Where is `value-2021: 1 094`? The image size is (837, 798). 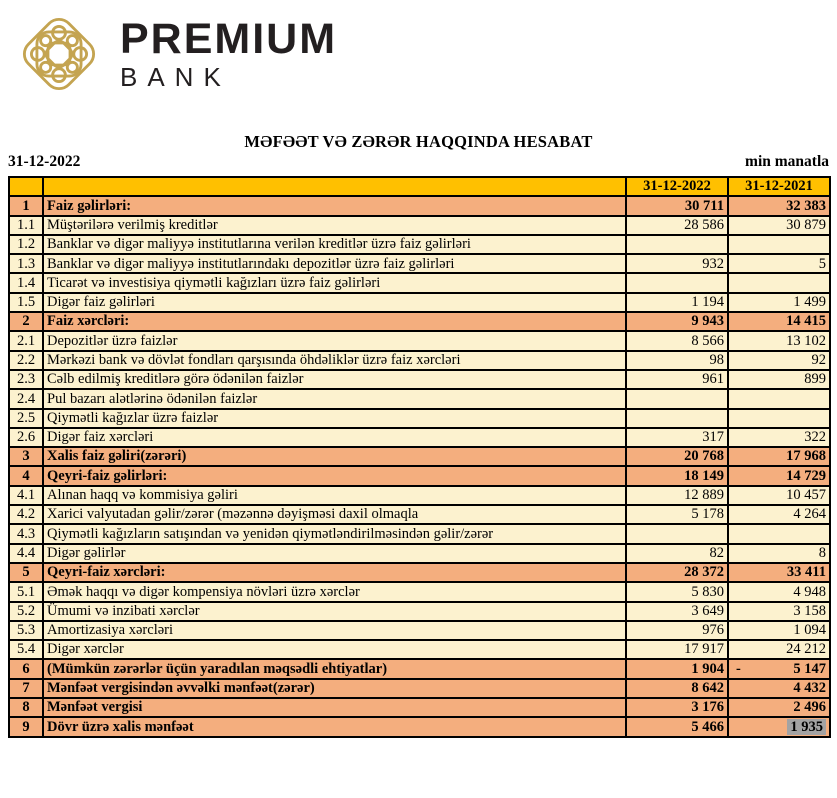 value-2021: 1 094 is located at coordinates (779, 630).